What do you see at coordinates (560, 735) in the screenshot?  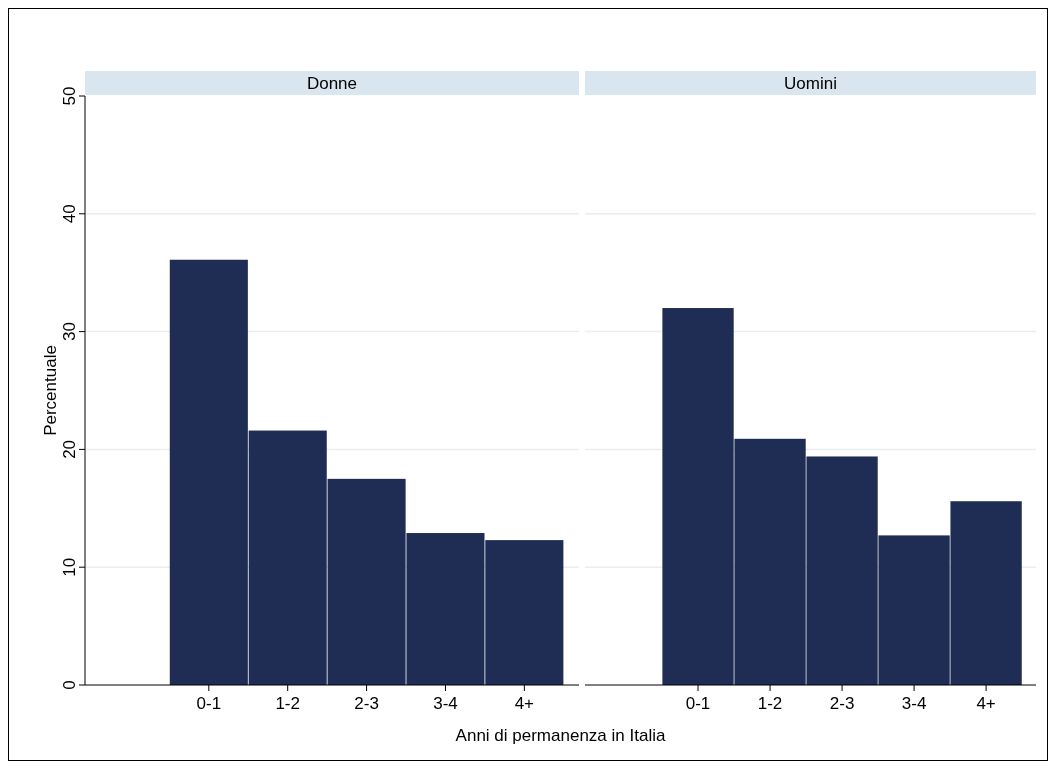 I see `x-axis-title: Anni di permanenza in Italia` at bounding box center [560, 735].